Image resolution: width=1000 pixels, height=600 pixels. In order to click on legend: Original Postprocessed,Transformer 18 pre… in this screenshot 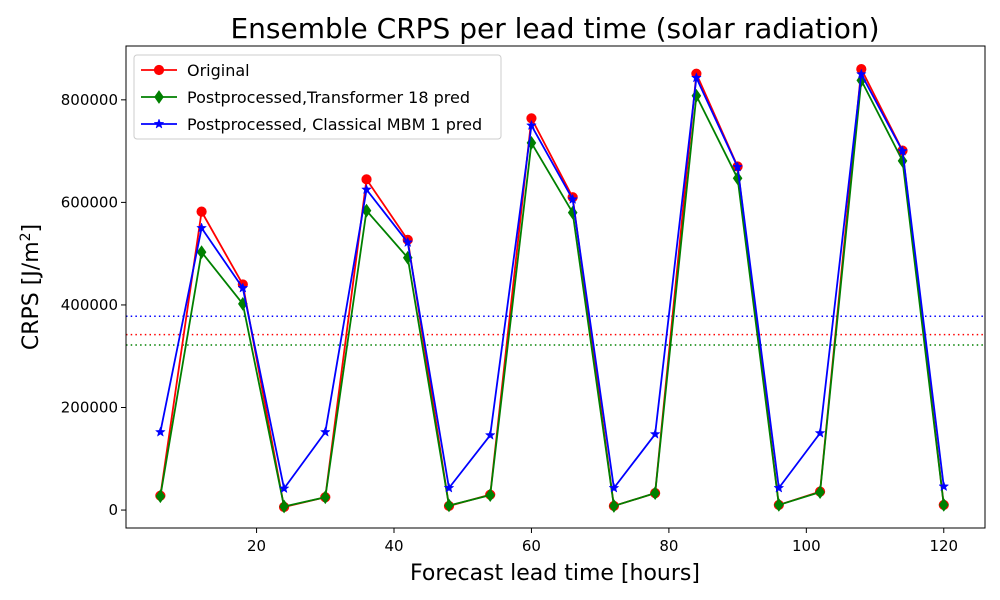, I will do `click(317, 97)`.